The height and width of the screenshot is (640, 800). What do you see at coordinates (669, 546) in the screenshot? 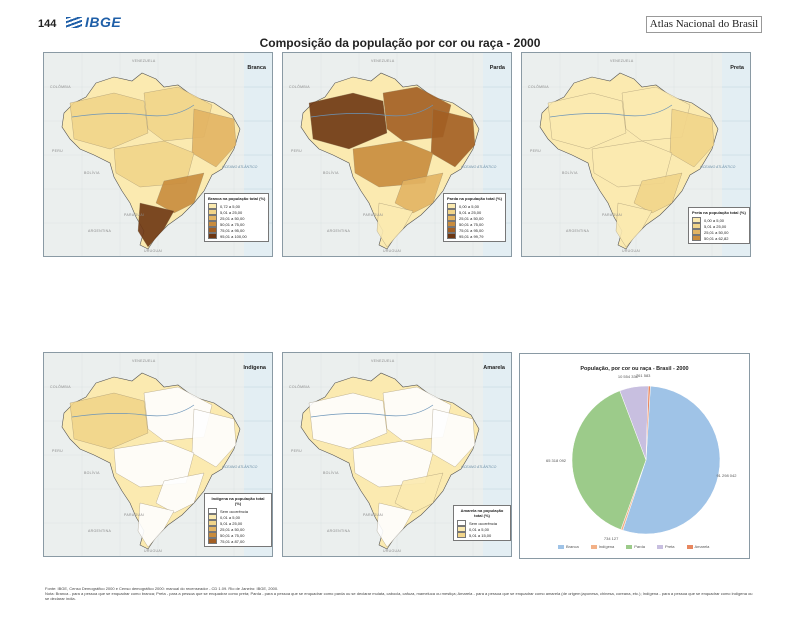
I see `chart-legend-label: Preta` at bounding box center [669, 546].